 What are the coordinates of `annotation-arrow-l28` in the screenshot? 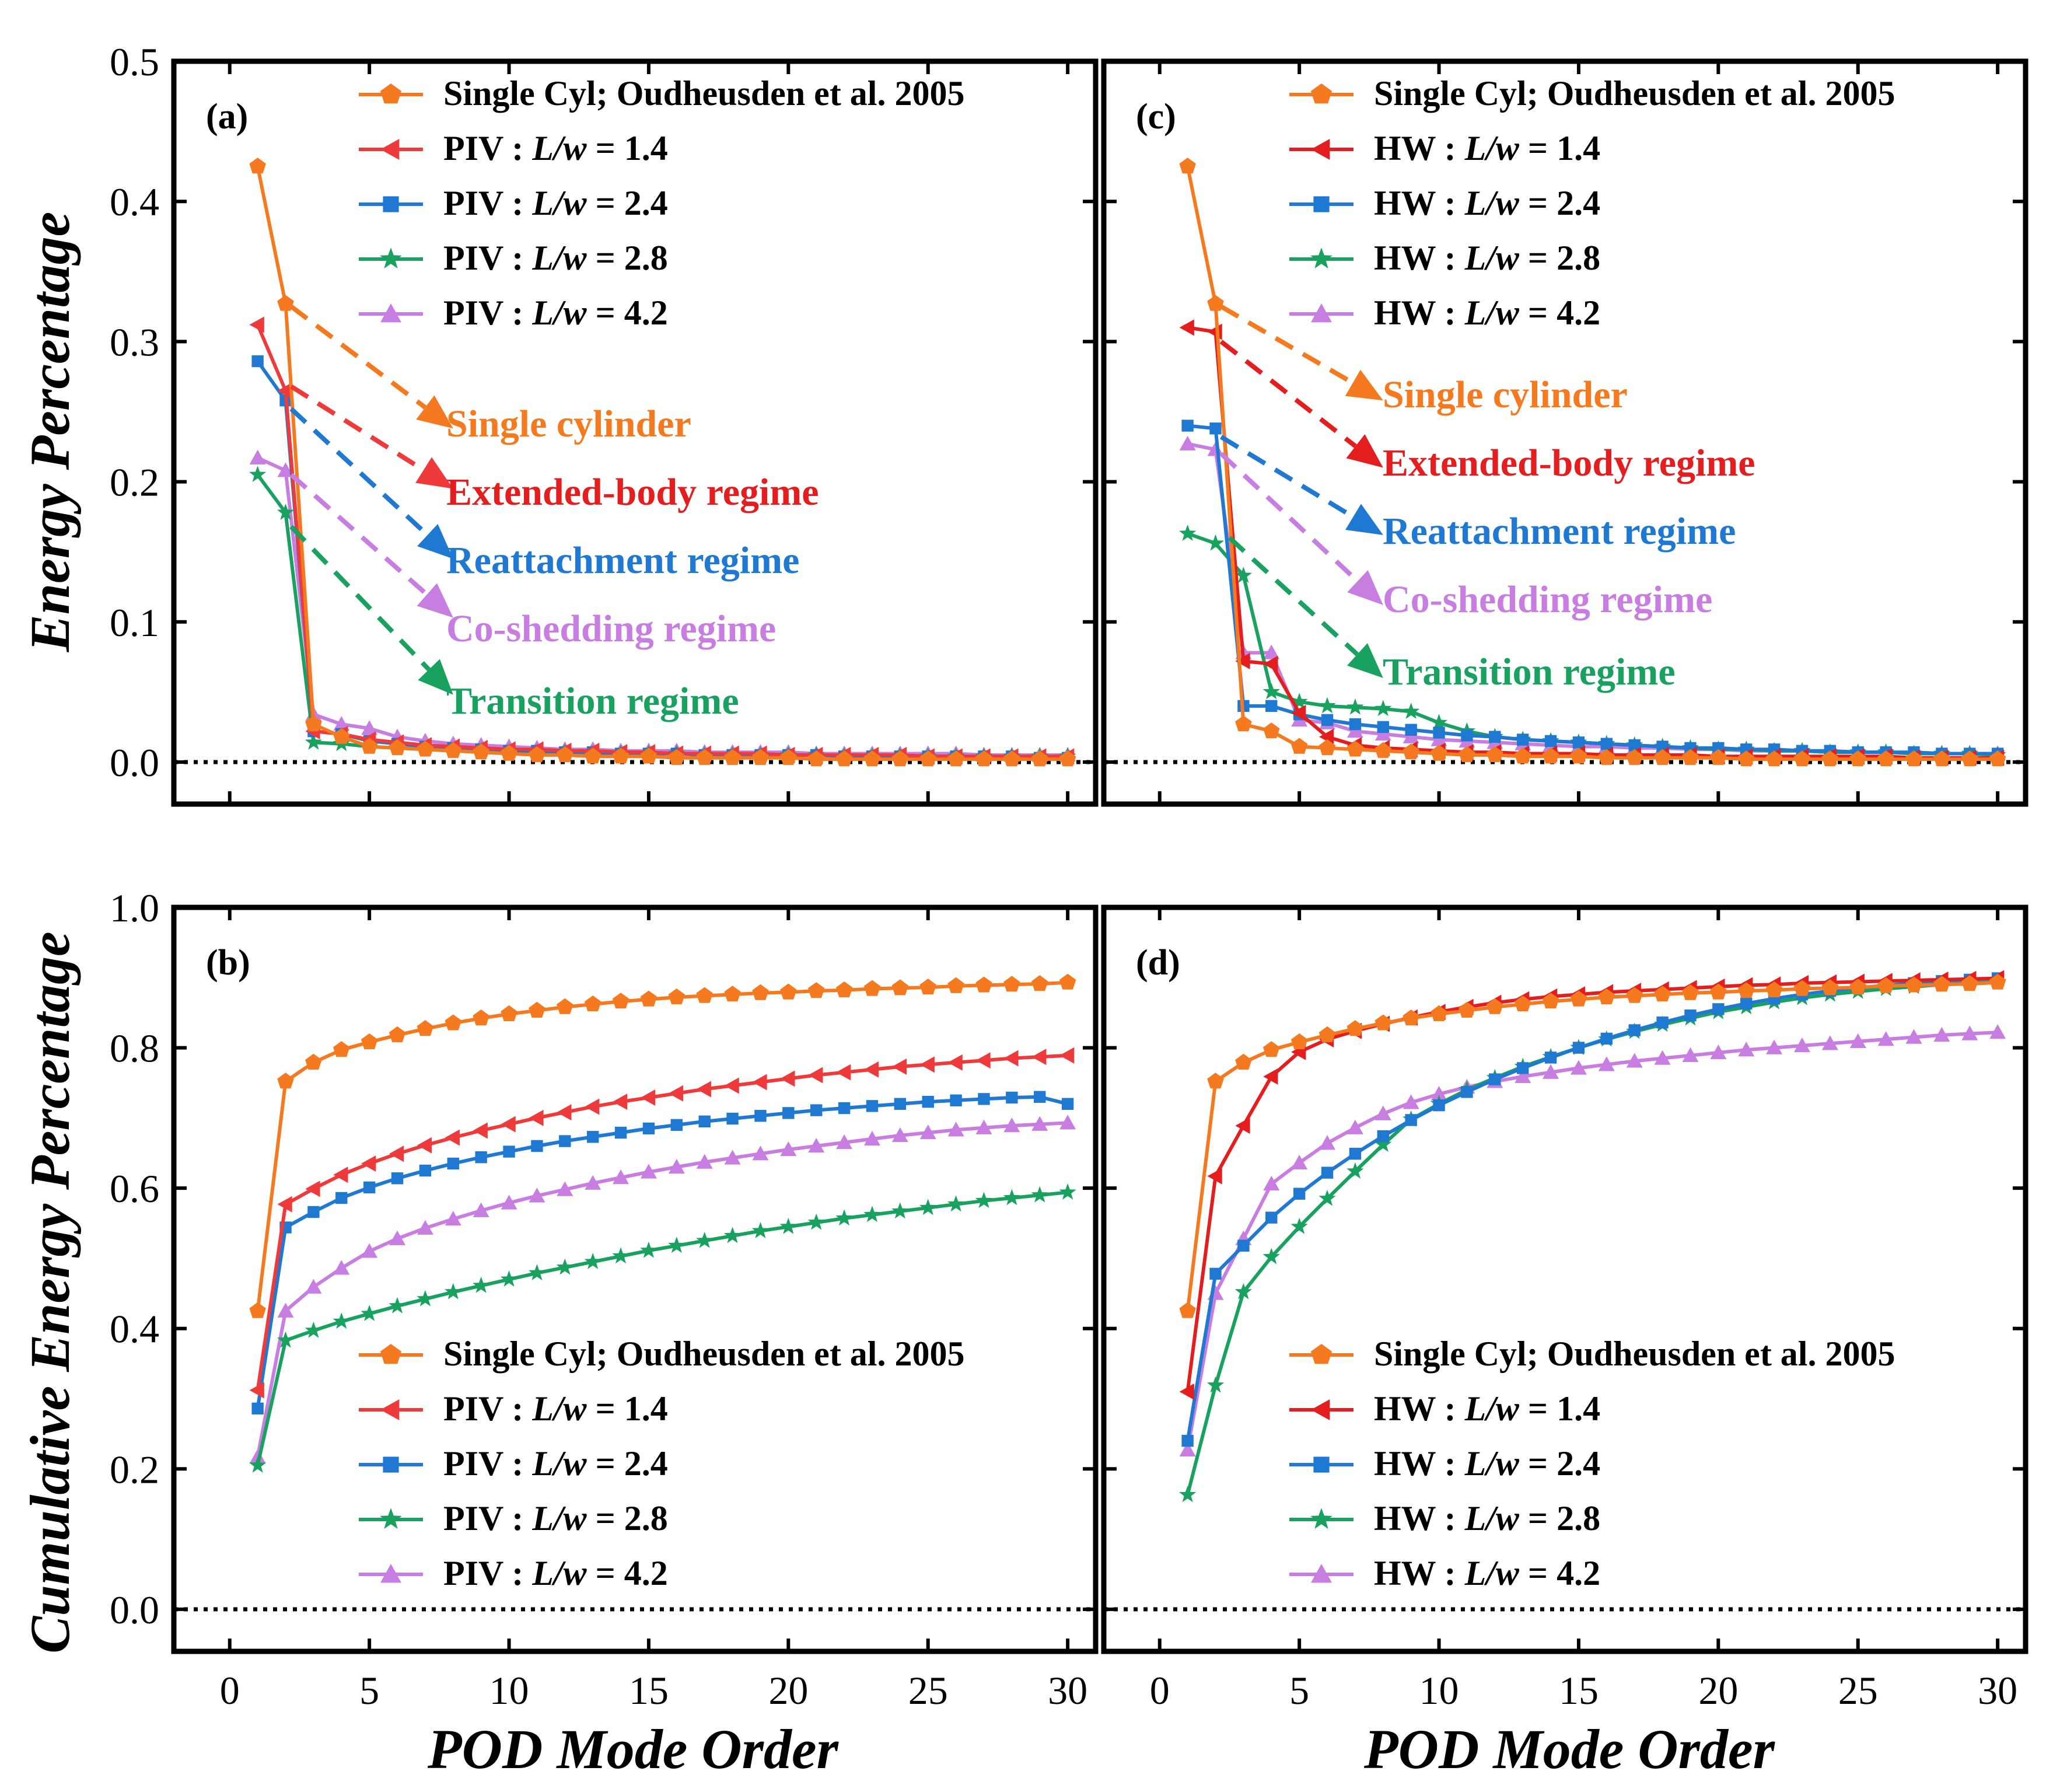 It's located at (360, 598).